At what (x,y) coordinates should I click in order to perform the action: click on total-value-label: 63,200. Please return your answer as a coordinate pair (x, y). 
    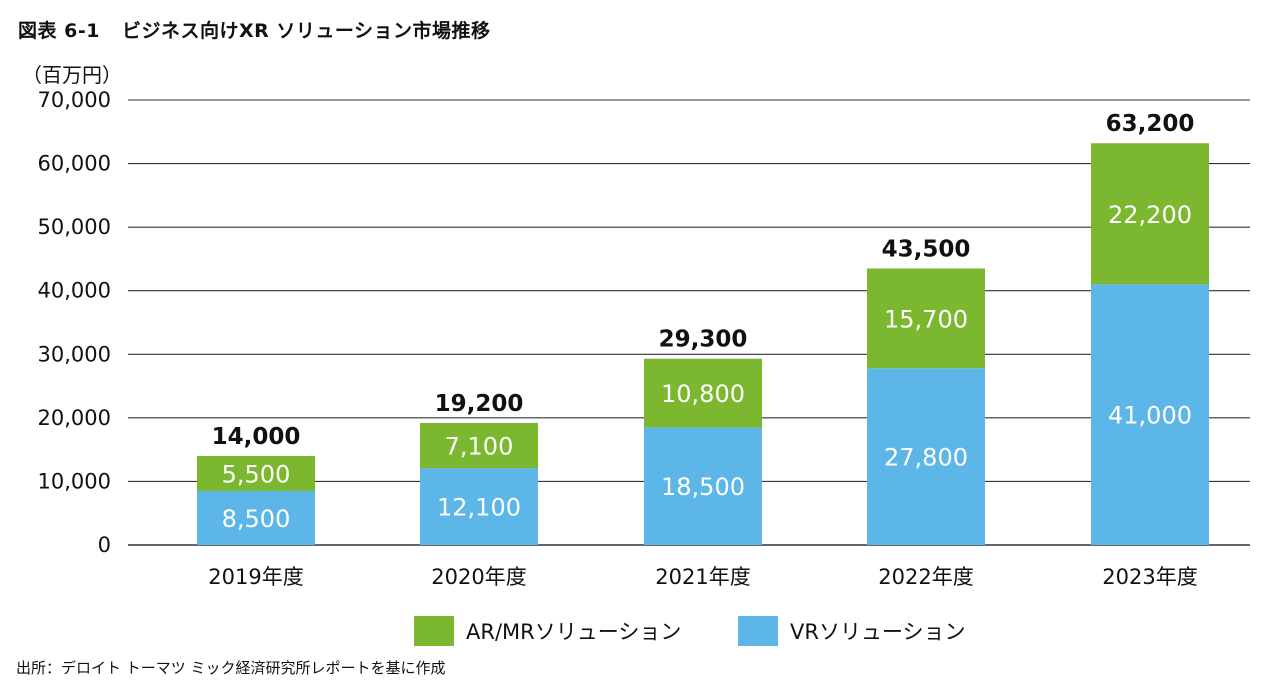
    Looking at the image, I should click on (1150, 124).